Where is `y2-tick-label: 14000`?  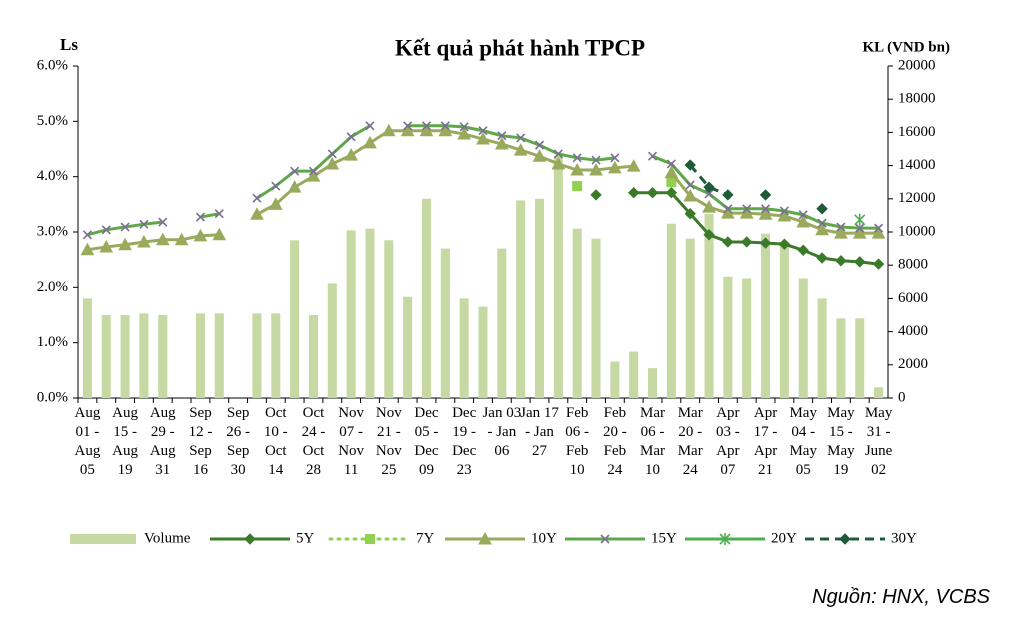 y2-tick-label: 14000 is located at coordinates (917, 165).